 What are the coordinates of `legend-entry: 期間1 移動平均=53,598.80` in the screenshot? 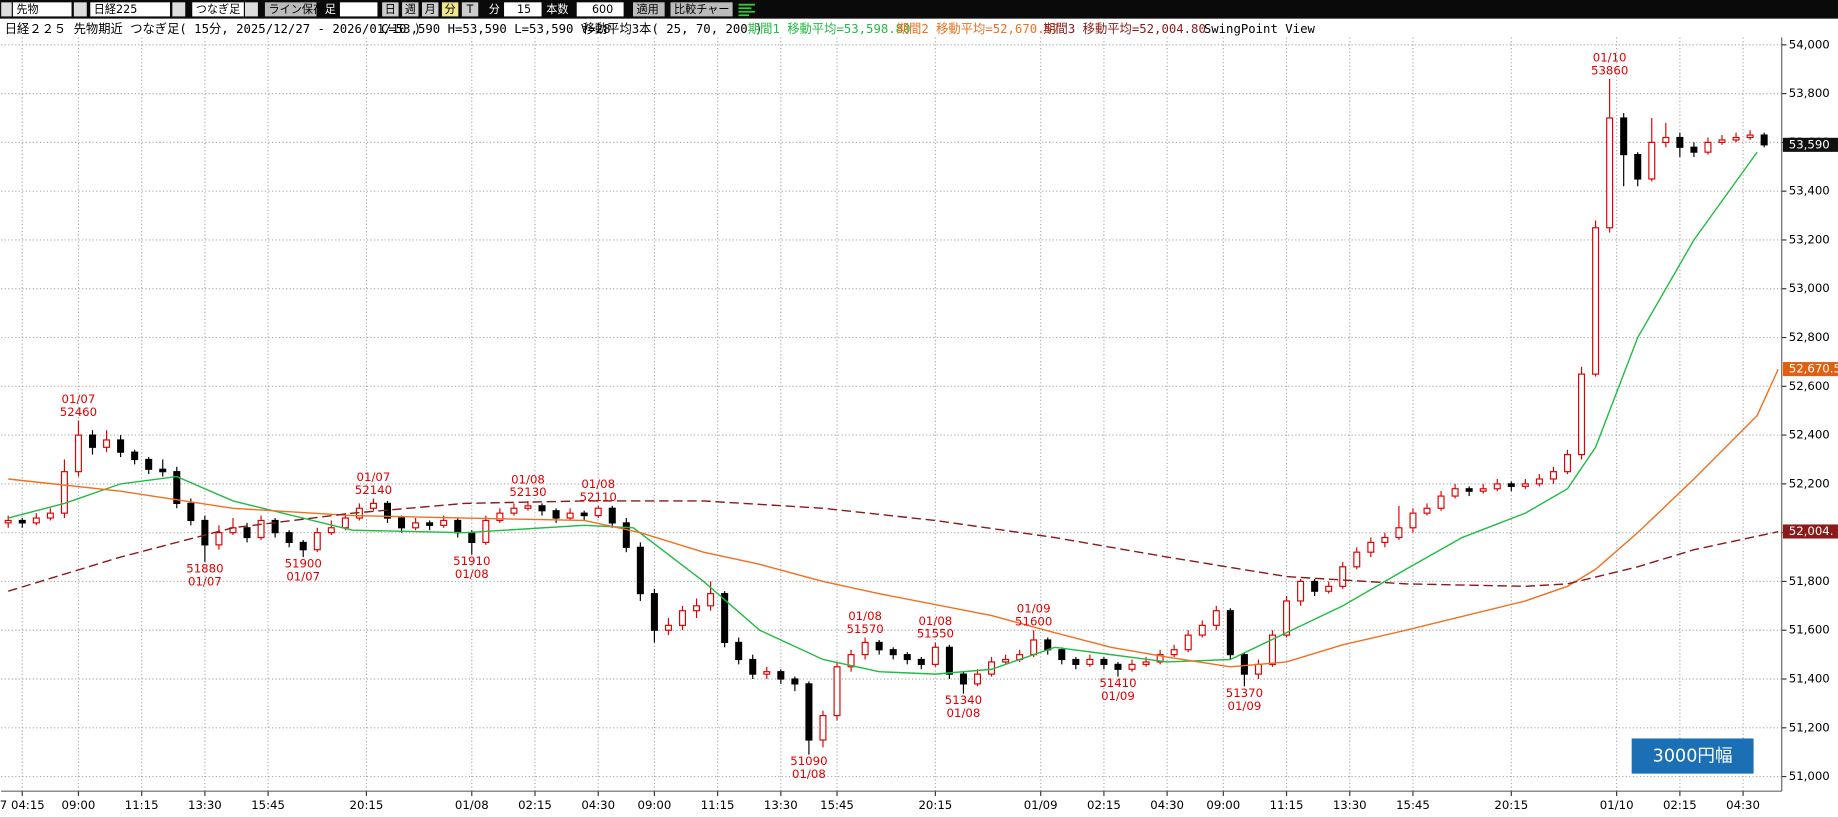 It's located at (829, 29).